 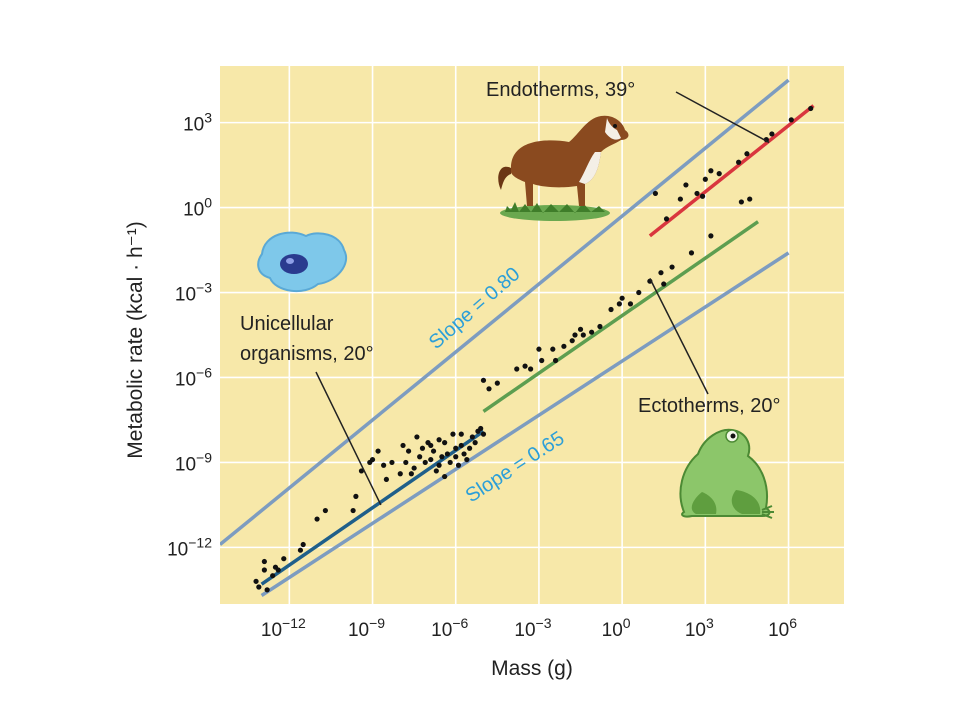 I want to click on y-tick-label: 10⁻⁶, so click(x=193, y=377).